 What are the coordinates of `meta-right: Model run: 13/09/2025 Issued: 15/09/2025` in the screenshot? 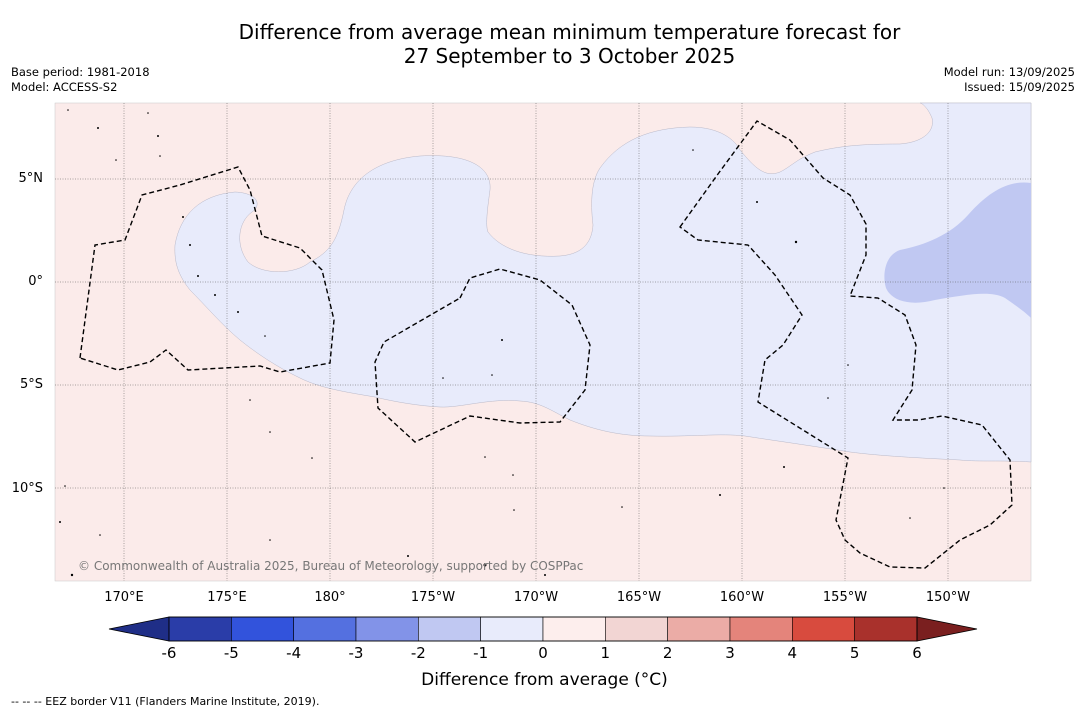 It's located at (1009, 80).